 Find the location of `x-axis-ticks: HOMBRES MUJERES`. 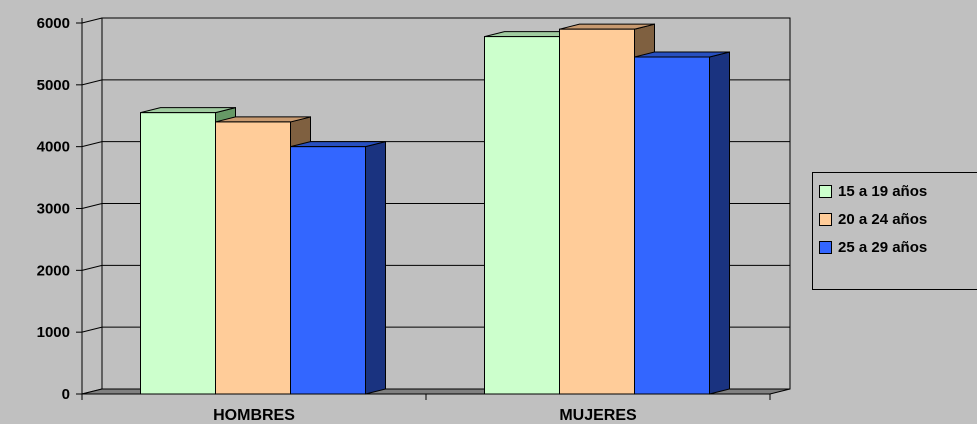

x-axis-ticks: HOMBRES MUJERES is located at coordinates (426, 409).